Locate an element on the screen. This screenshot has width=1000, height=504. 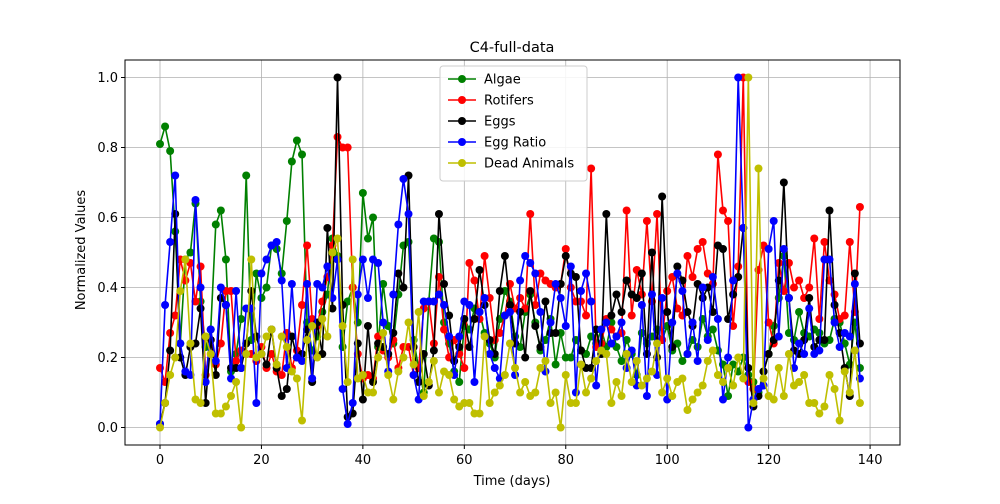
legend-item-algae: Algae is located at coordinates (484, 80).